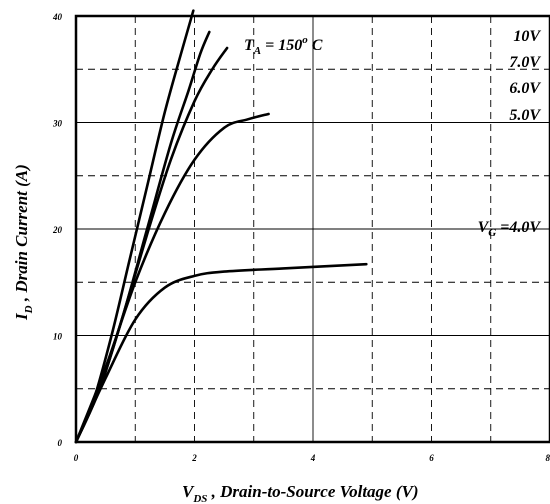 This screenshot has height=504, width=550. What do you see at coordinates (58, 337) in the screenshot?
I see `y-tick-label: 10` at bounding box center [58, 337].